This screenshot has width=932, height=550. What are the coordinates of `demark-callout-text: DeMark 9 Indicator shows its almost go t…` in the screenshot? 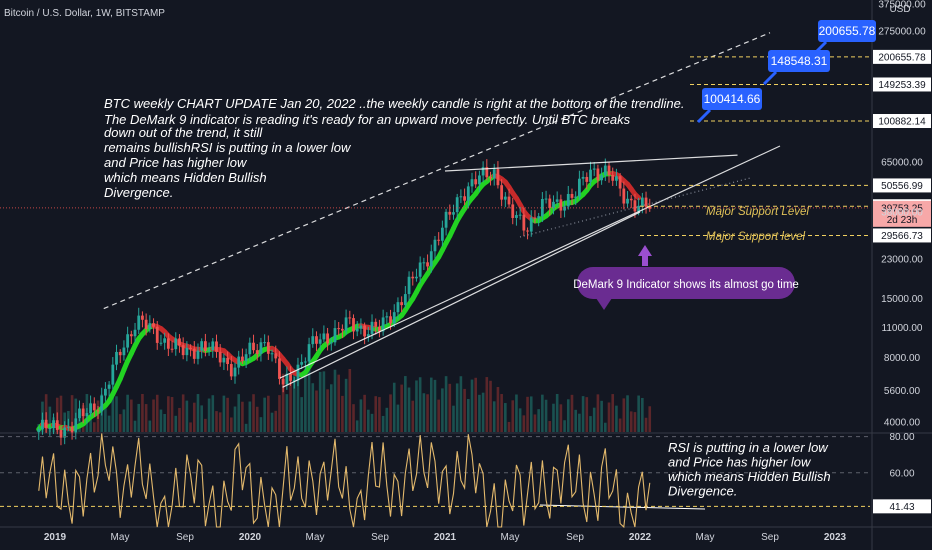 It's located at (686, 285).